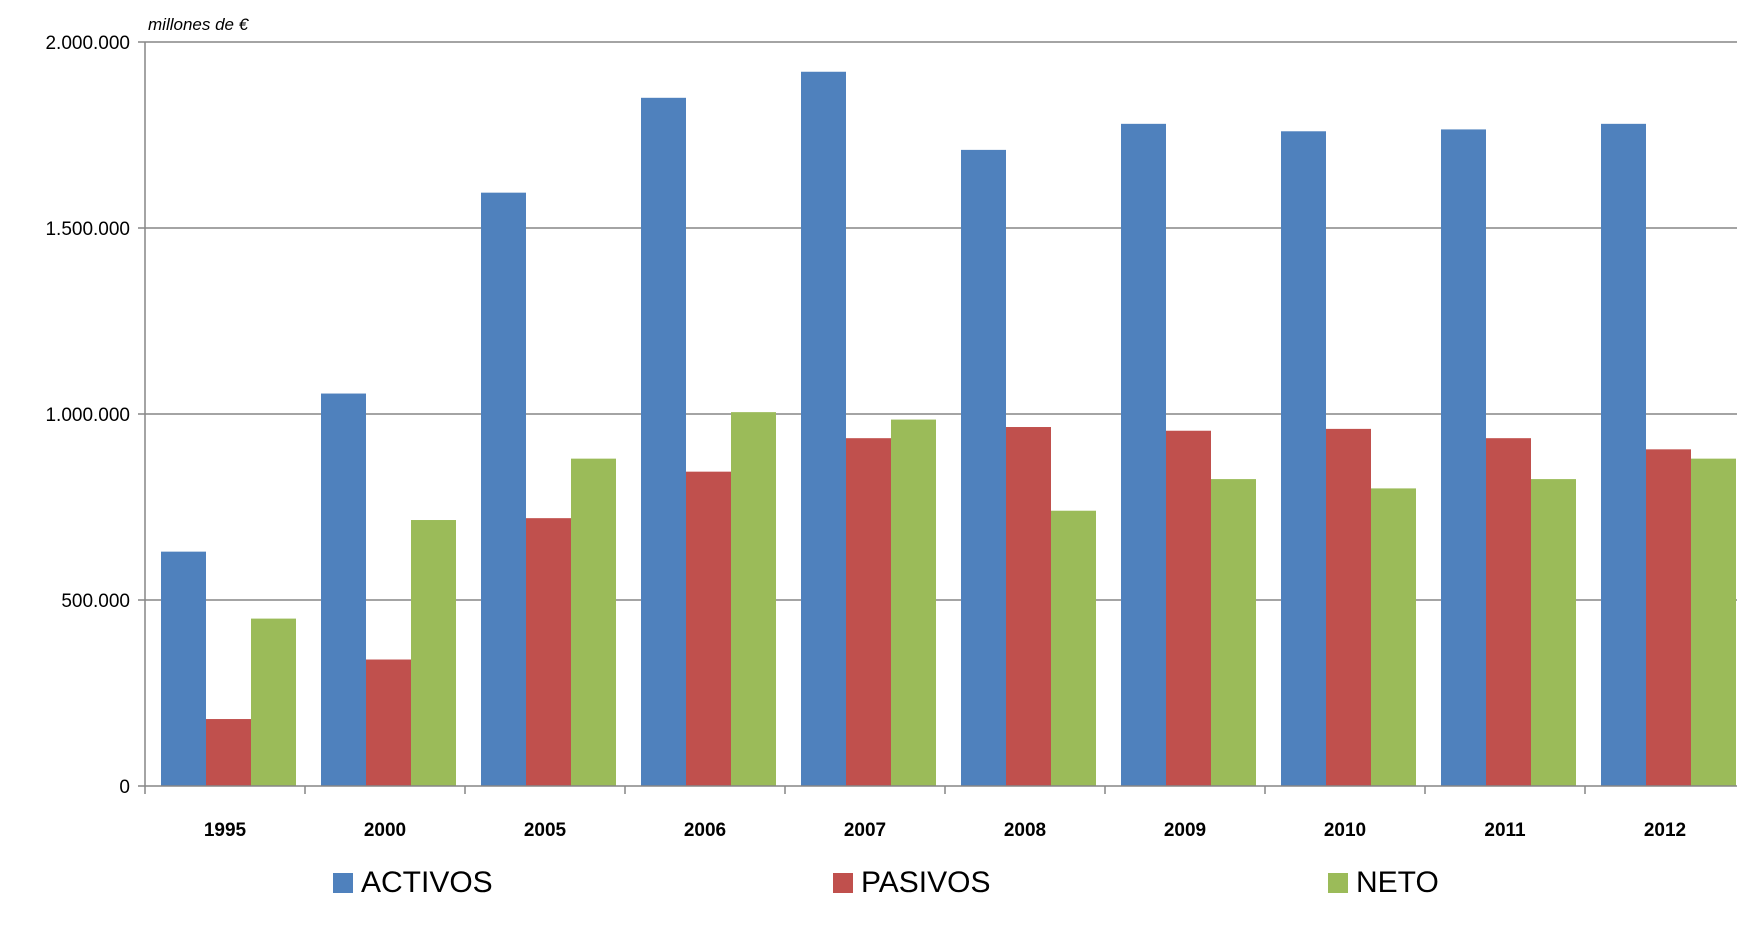 Image resolution: width=1737 pixels, height=936 pixels. What do you see at coordinates (865, 830) in the screenshot?
I see `x-tick-label: 2007` at bounding box center [865, 830].